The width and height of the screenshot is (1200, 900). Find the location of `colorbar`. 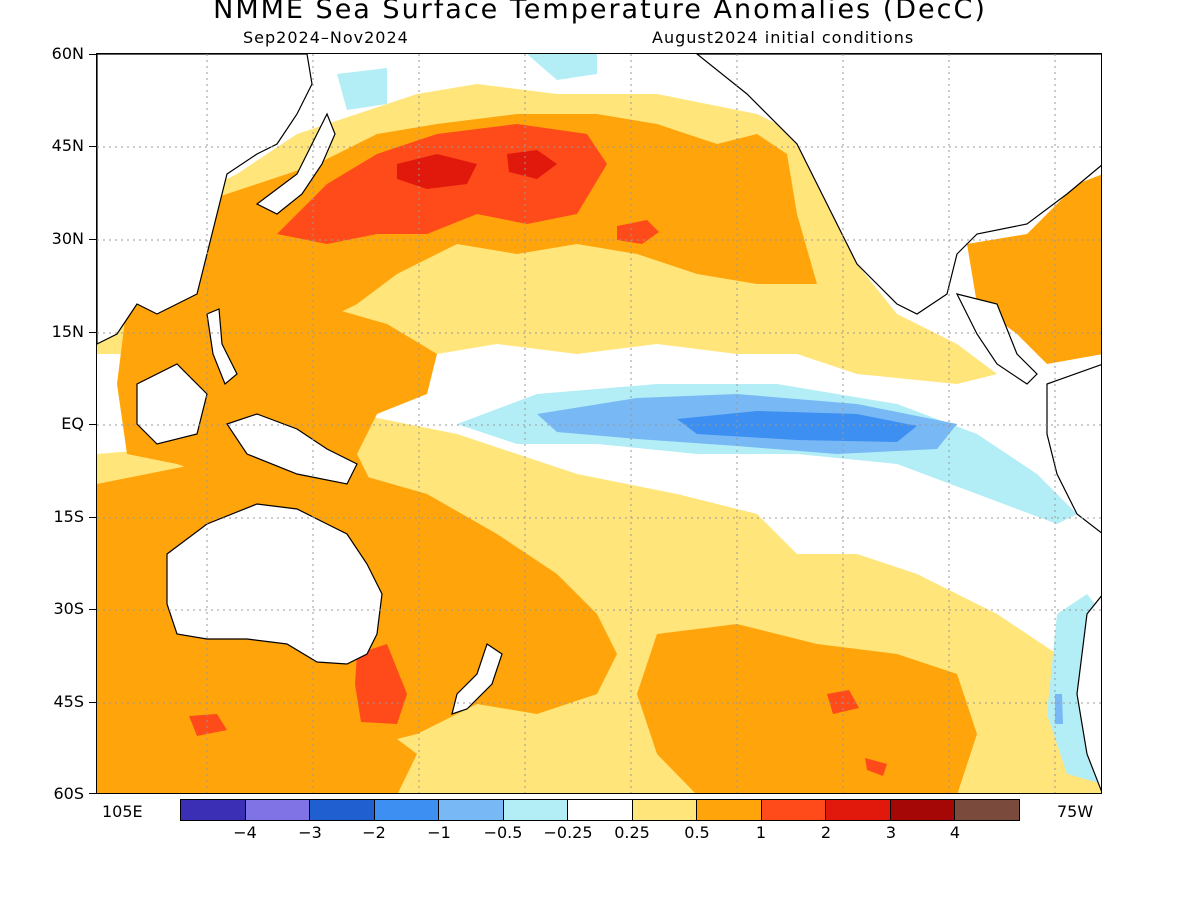

colorbar is located at coordinates (600, 810).